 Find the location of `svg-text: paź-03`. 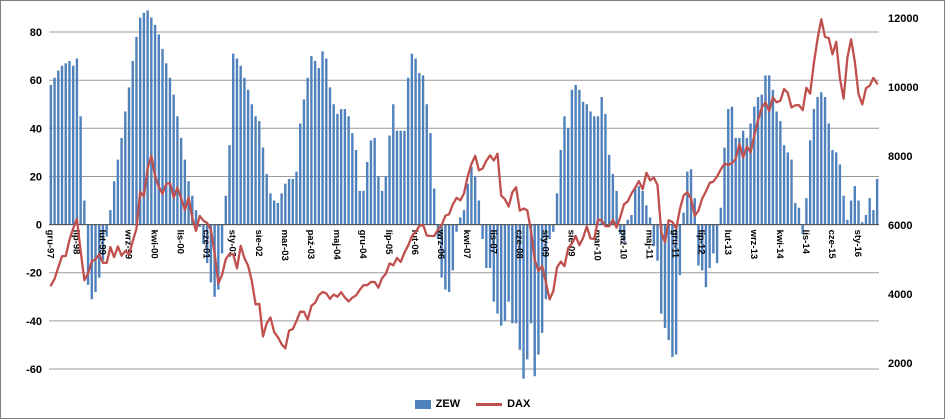

svg-text: paź-03 is located at coordinates (310, 245).